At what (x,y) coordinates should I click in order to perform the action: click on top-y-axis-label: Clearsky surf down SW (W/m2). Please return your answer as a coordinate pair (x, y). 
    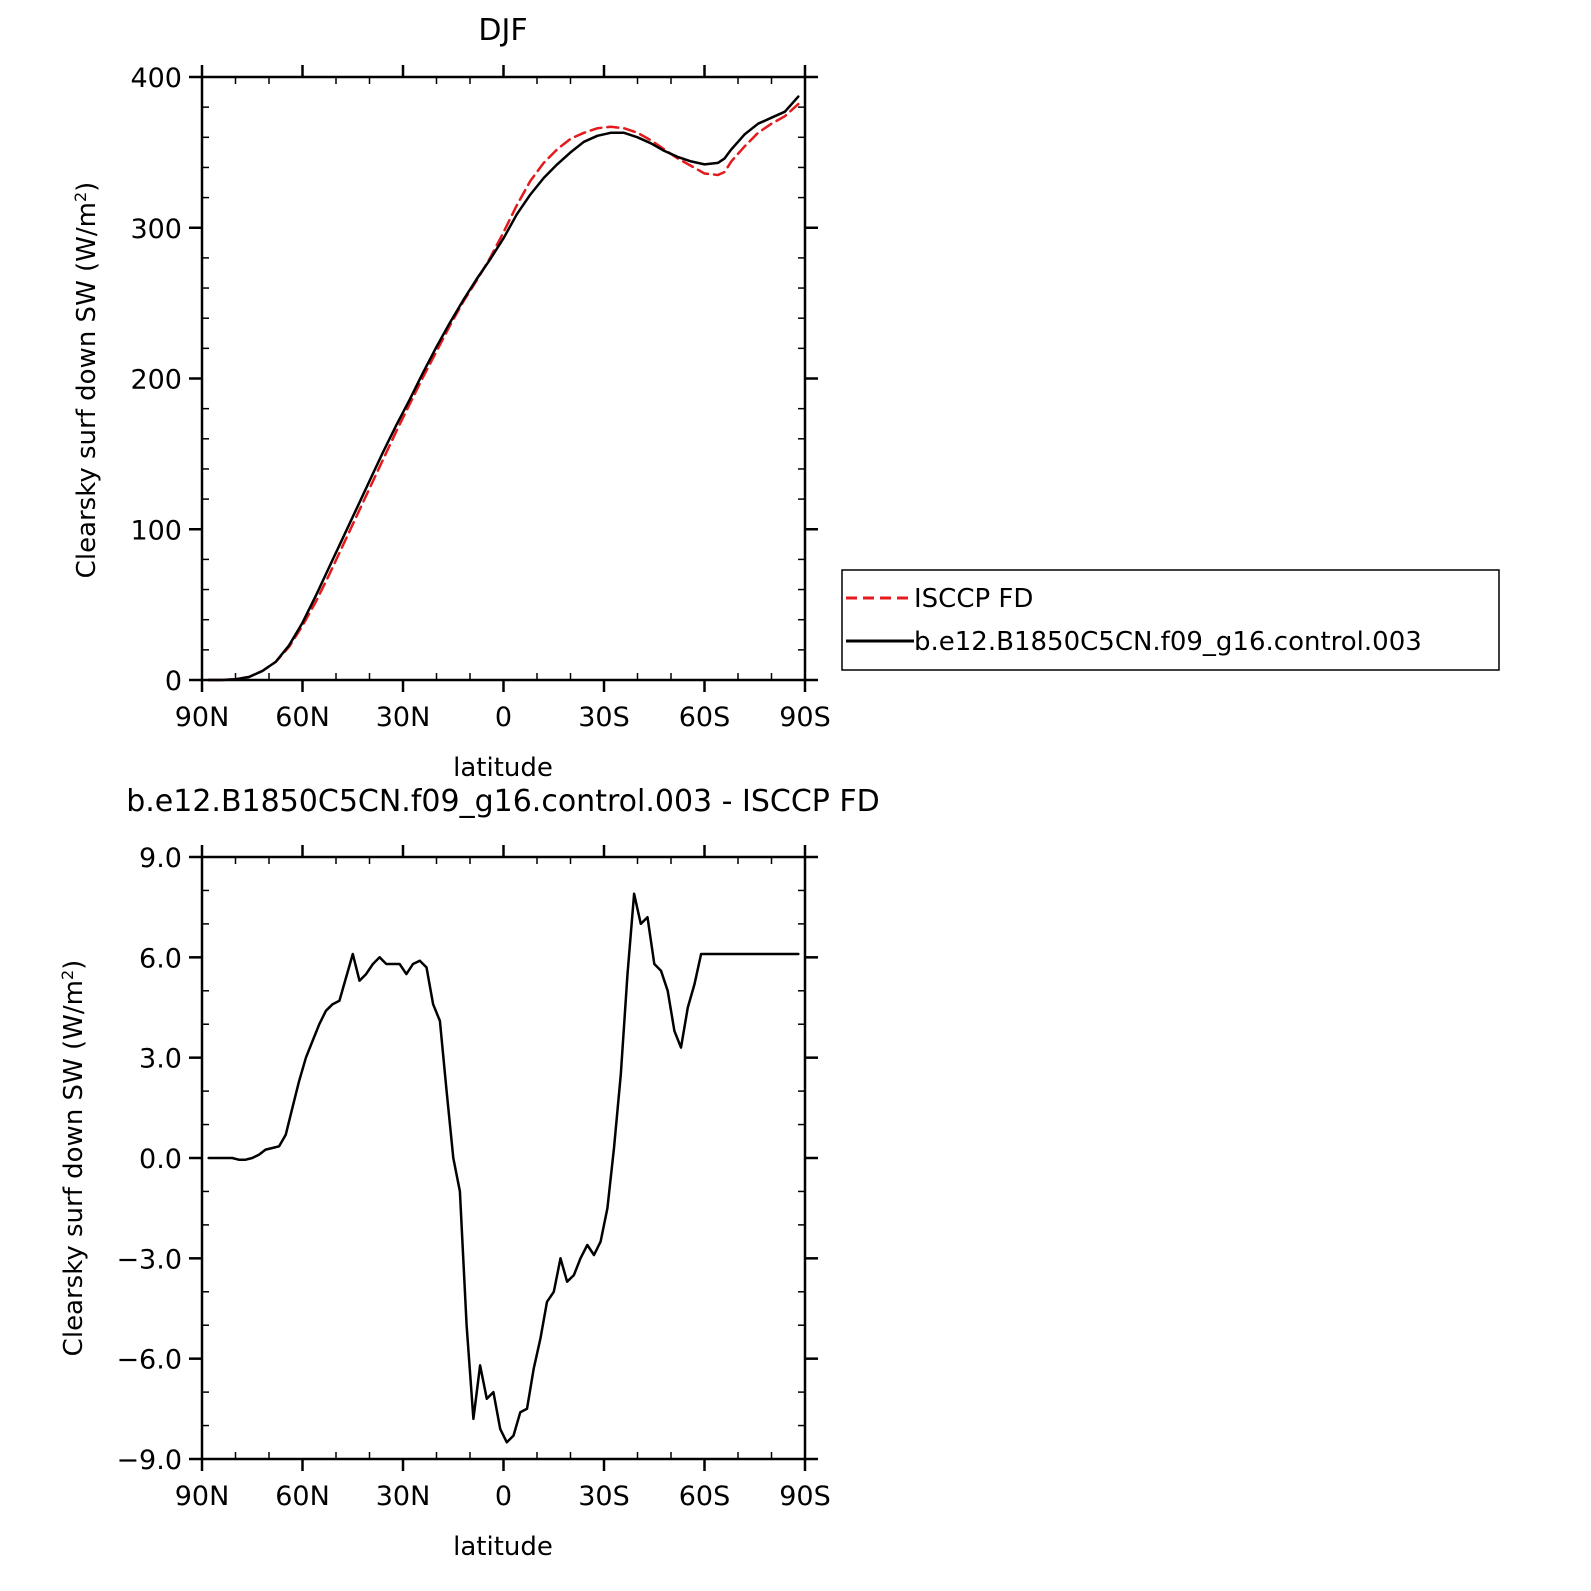
    Looking at the image, I should click on (87, 380).